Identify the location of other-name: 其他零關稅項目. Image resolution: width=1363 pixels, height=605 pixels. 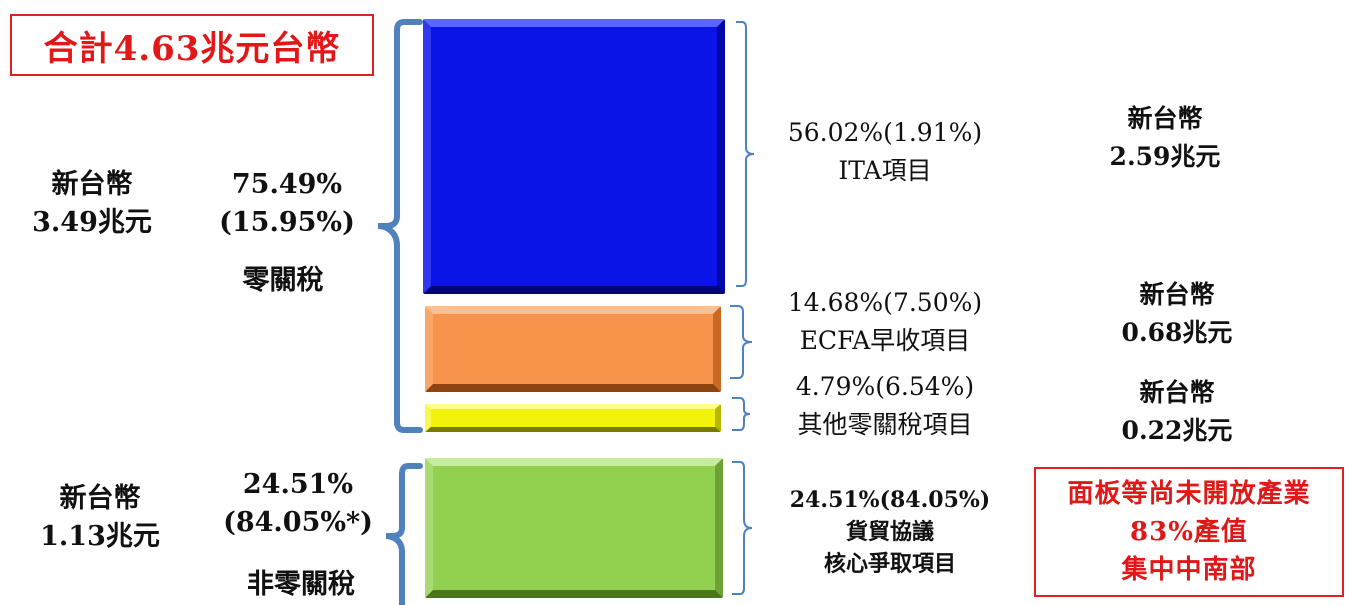
(885, 424).